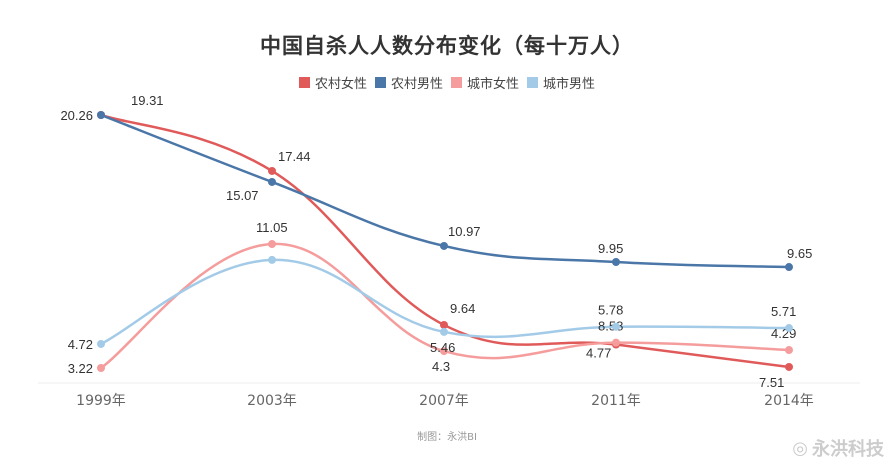 The width and height of the screenshot is (894, 469). I want to click on data-label: 9.65, so click(799, 253).